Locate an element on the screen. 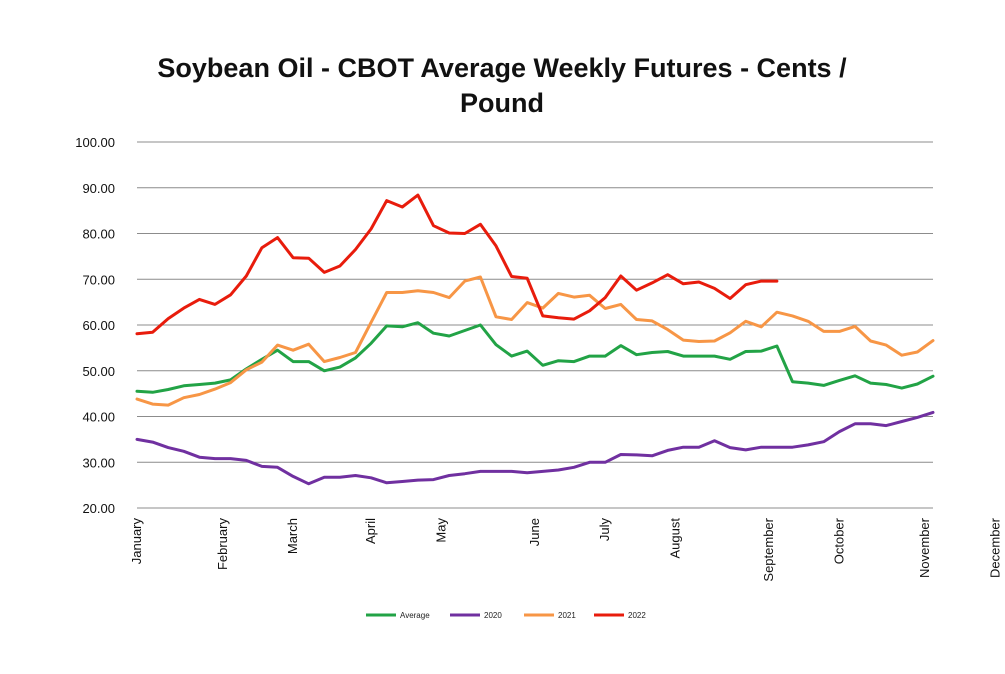 The image size is (1005, 674). legend-label: 2020 is located at coordinates (493, 615).